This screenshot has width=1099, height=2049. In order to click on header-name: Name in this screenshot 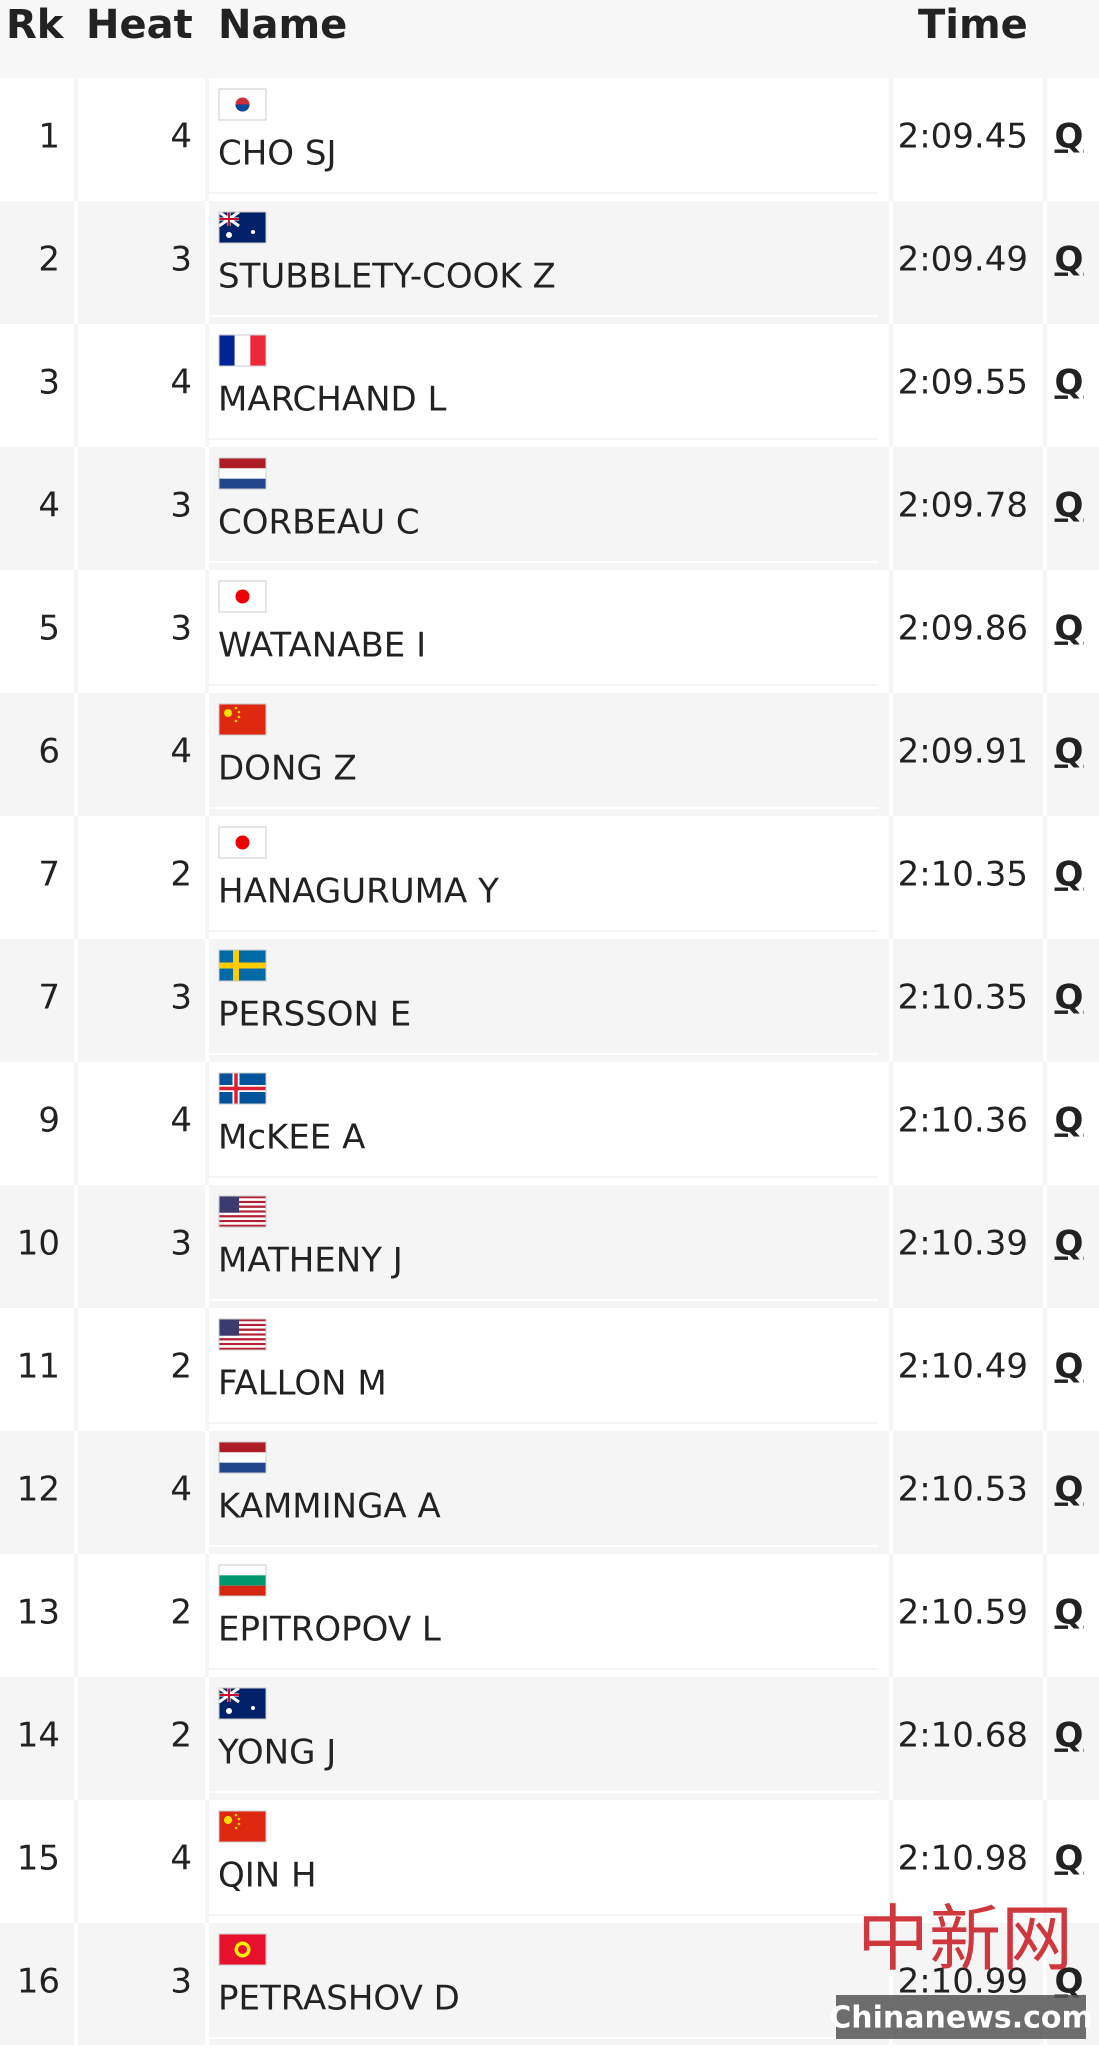, I will do `click(282, 25)`.